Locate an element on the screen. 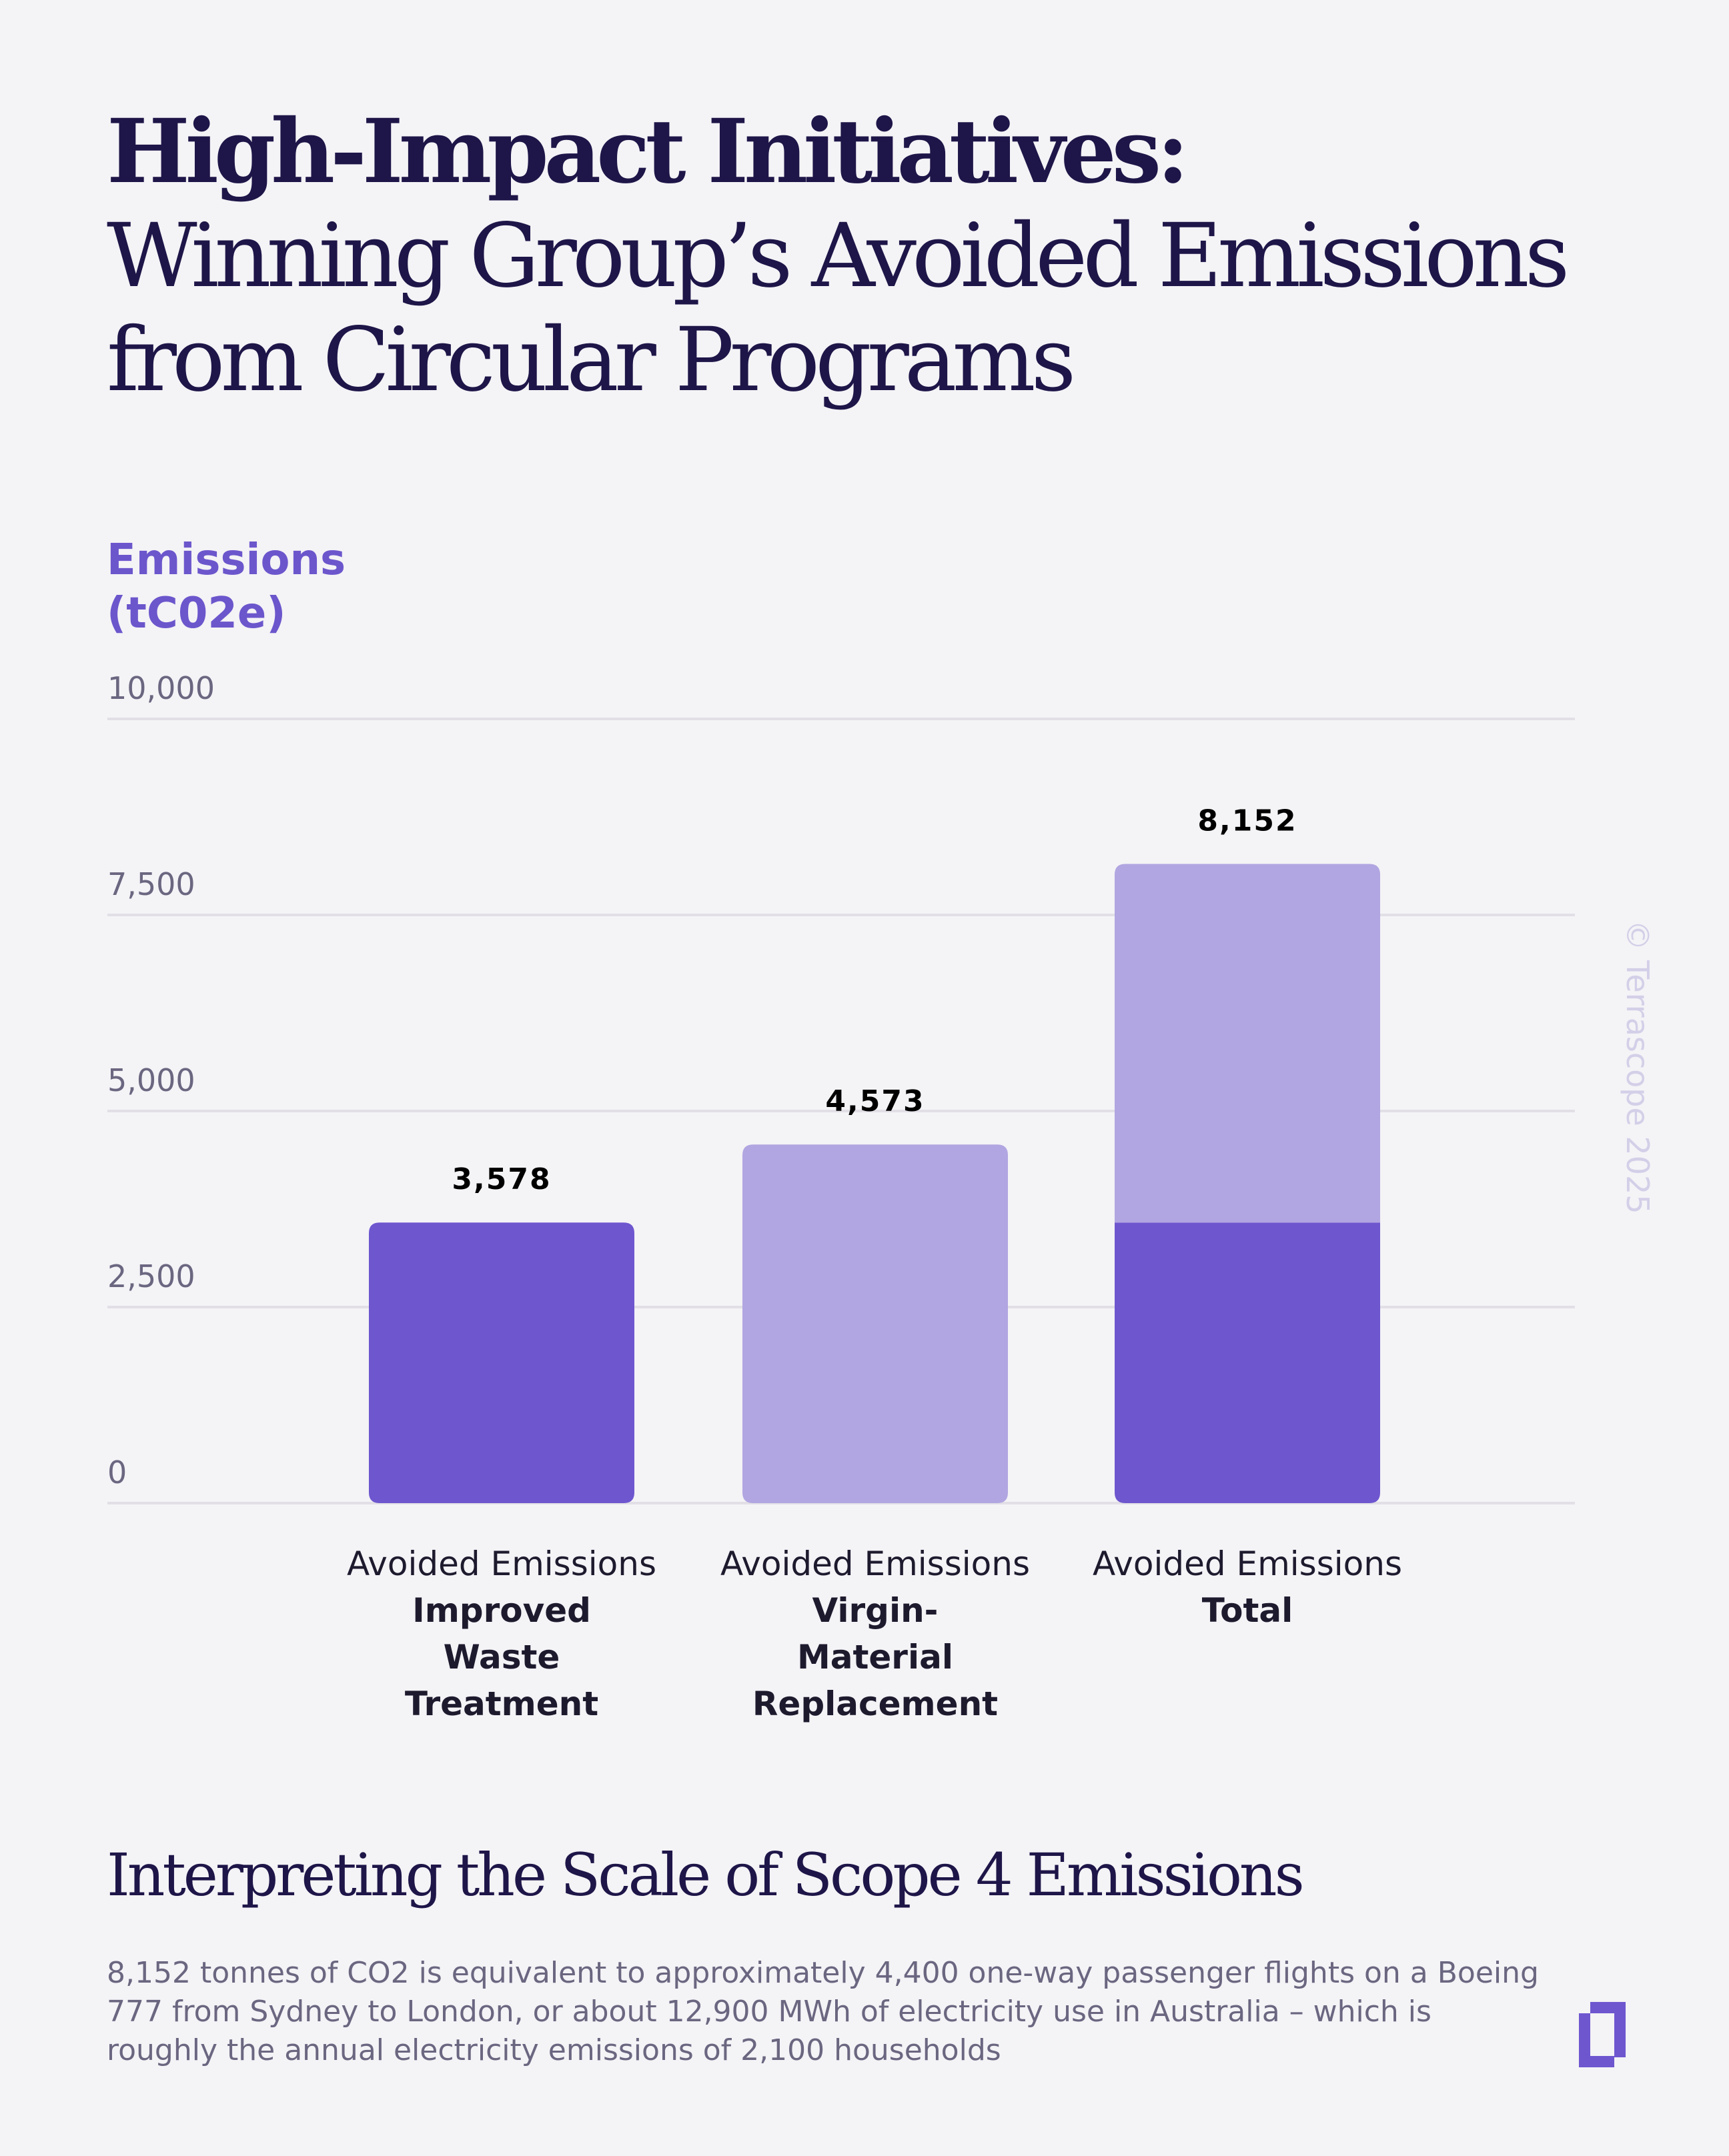  y-tick-label: 10,000 is located at coordinates (161, 688).